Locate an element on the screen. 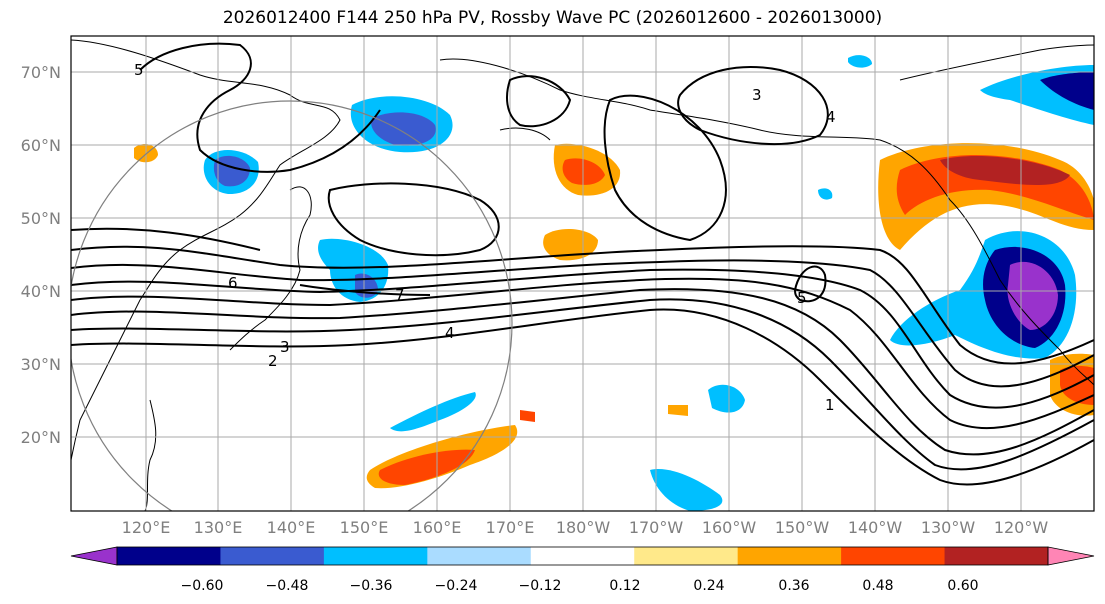 Image resolution: width=1105 pixels, height=604 pixels. lat-label: 30°N is located at coordinates (41, 364).